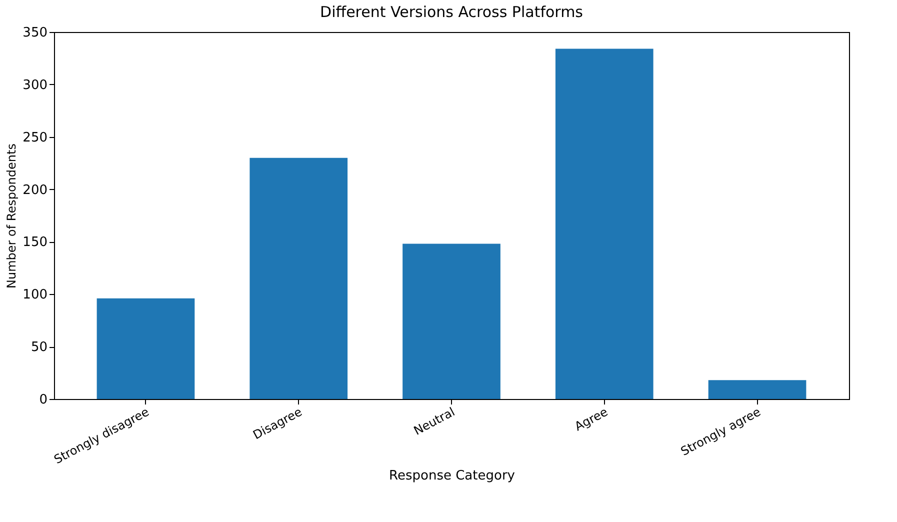 Image resolution: width=897 pixels, height=522 pixels. What do you see at coordinates (43, 400) in the screenshot?
I see `y-tick-label: 0` at bounding box center [43, 400].